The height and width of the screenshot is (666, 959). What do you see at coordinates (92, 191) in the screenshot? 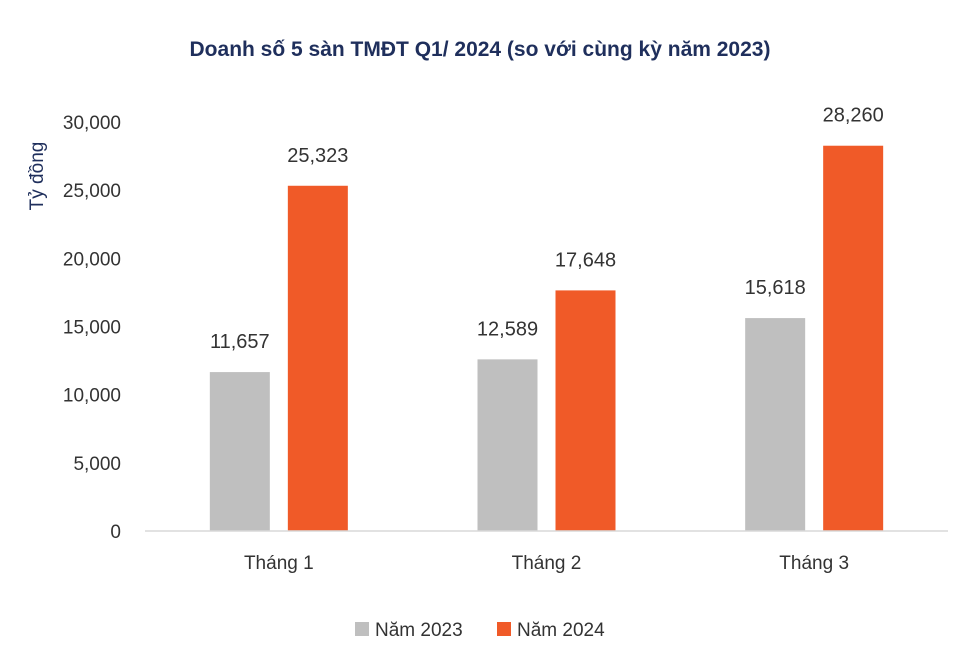
I see `y-tick-label: 25,000` at bounding box center [92, 191].